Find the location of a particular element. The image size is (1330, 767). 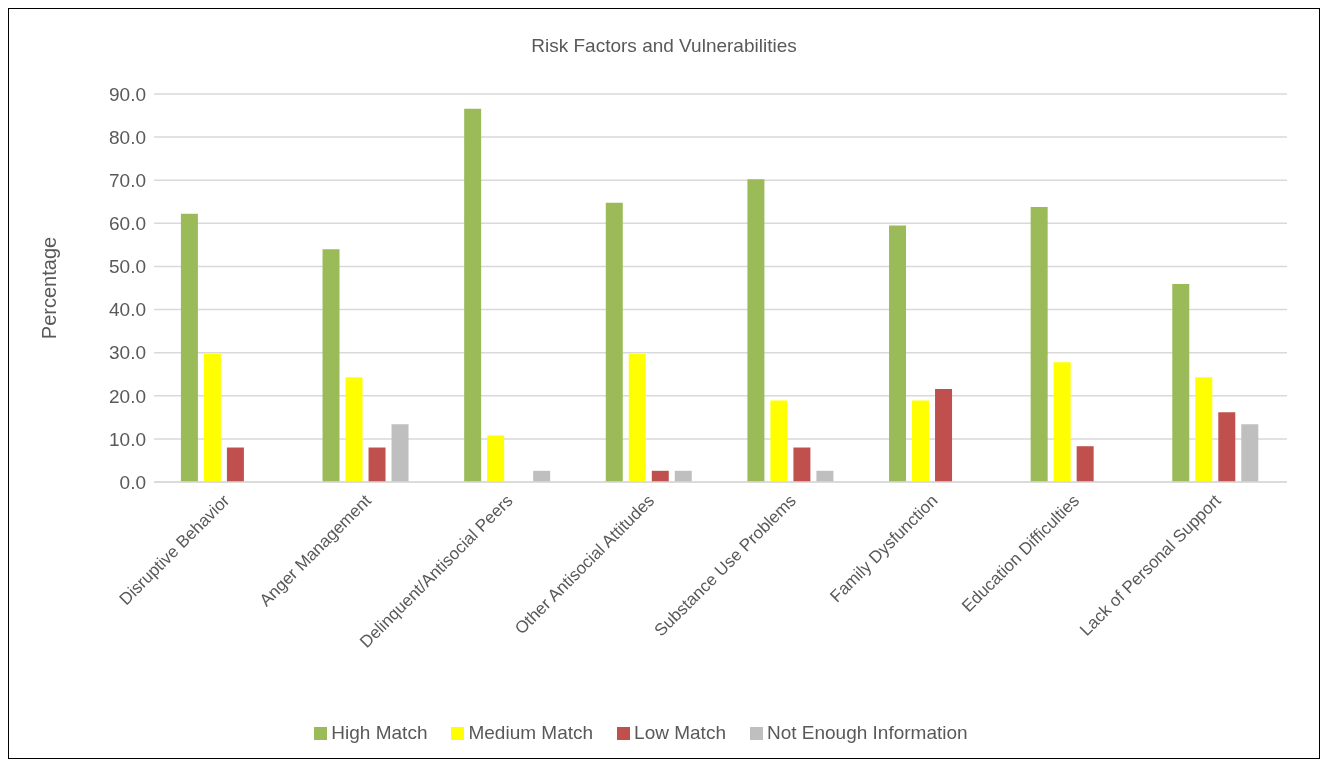

legend-label: Not Enough Information is located at coordinates (867, 732).